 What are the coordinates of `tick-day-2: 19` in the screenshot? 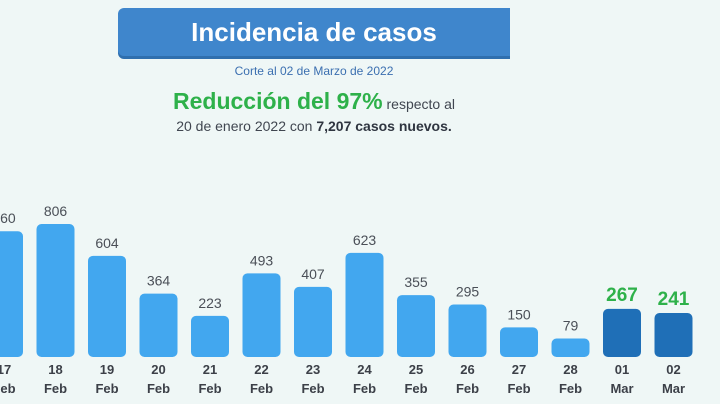 It's located at (107, 369).